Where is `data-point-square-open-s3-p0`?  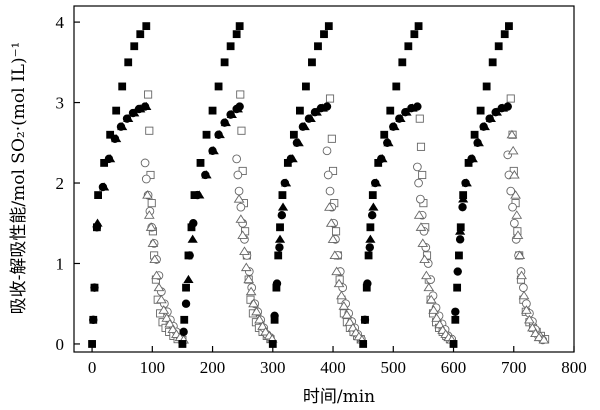 data-point-square-open-s3-p0 is located at coordinates (148, 94).